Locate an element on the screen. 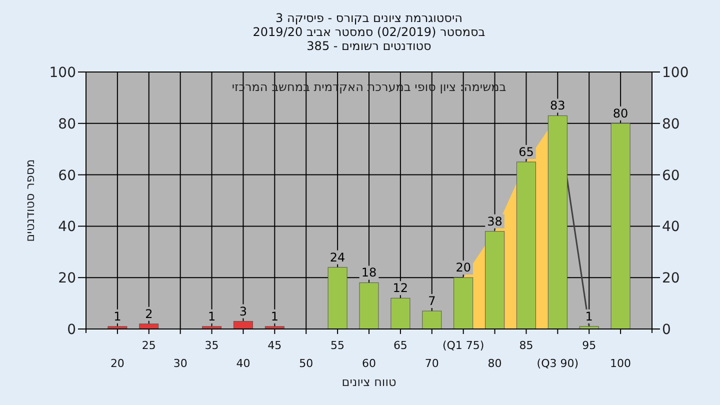 The width and height of the screenshot is (720, 405). x-tick-label: 95 is located at coordinates (589, 345).